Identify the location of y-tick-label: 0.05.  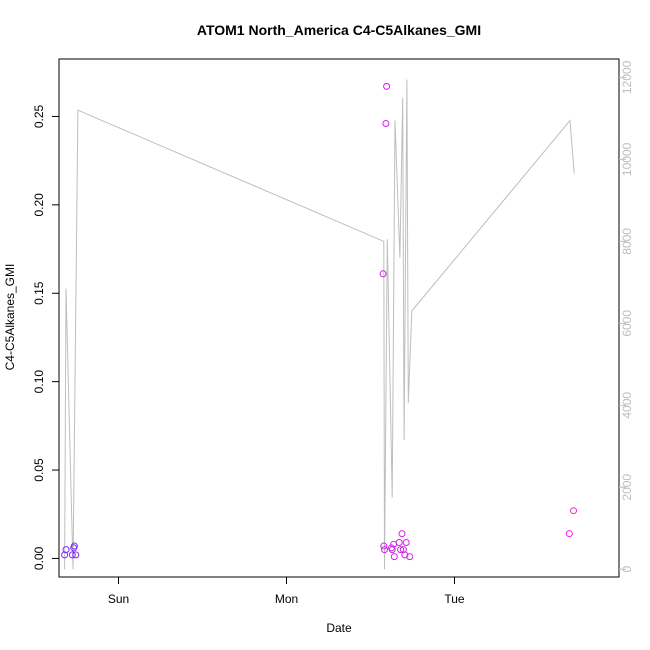
(39, 470).